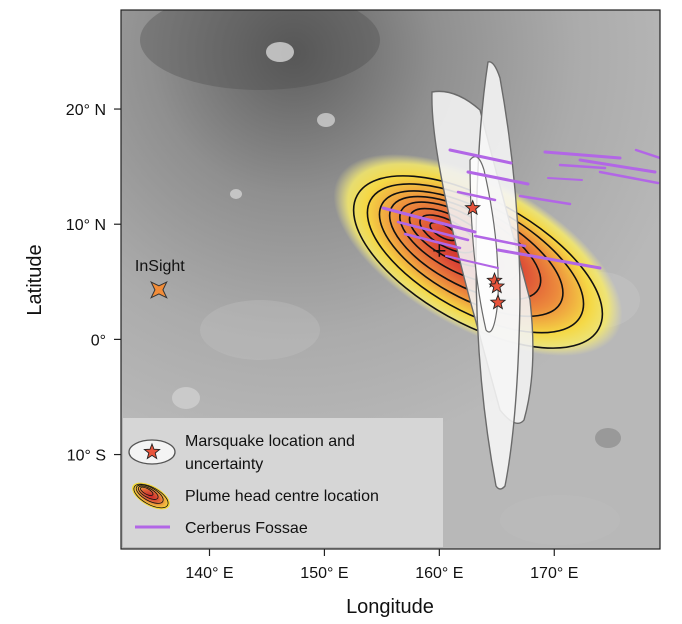 The width and height of the screenshot is (682, 624). What do you see at coordinates (324, 573) in the screenshot?
I see `x-tick-label: 150° E` at bounding box center [324, 573].